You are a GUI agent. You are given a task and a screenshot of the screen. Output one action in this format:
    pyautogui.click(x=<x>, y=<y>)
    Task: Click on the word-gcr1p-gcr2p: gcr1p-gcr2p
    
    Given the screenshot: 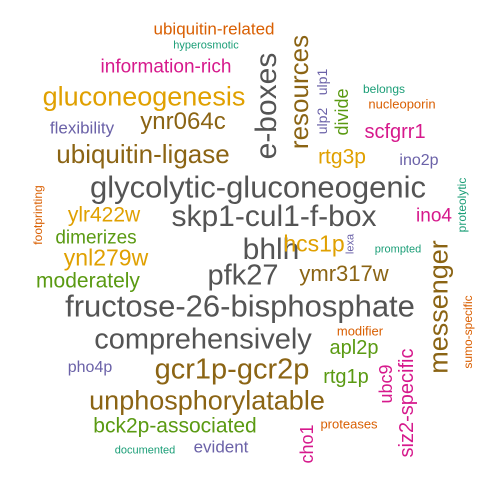 What is the action you would take?
    pyautogui.click(x=232, y=369)
    